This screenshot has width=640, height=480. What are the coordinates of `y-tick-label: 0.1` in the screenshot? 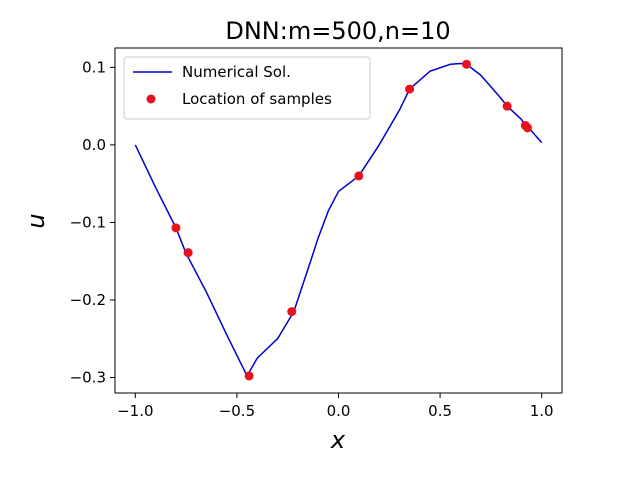 It's located at (94, 67).